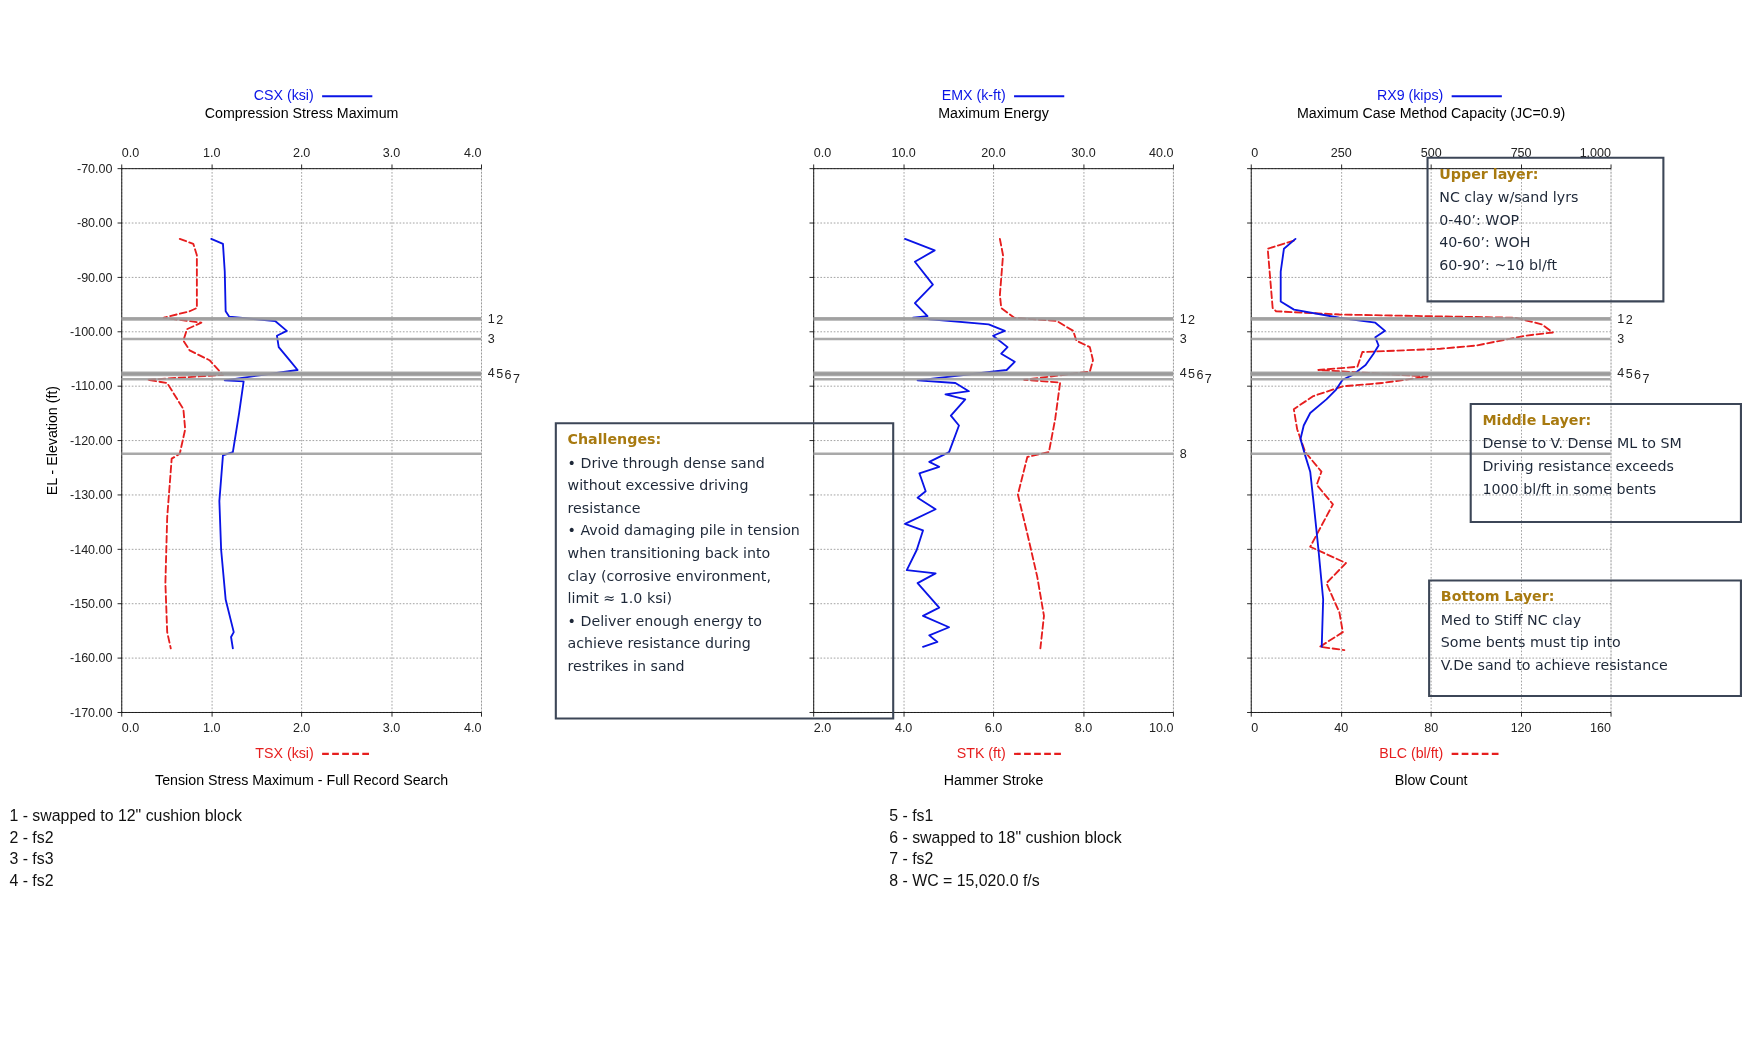 This screenshot has height=1046, width=1747. I want to click on x2-tick-label: 2.0, so click(301, 152).